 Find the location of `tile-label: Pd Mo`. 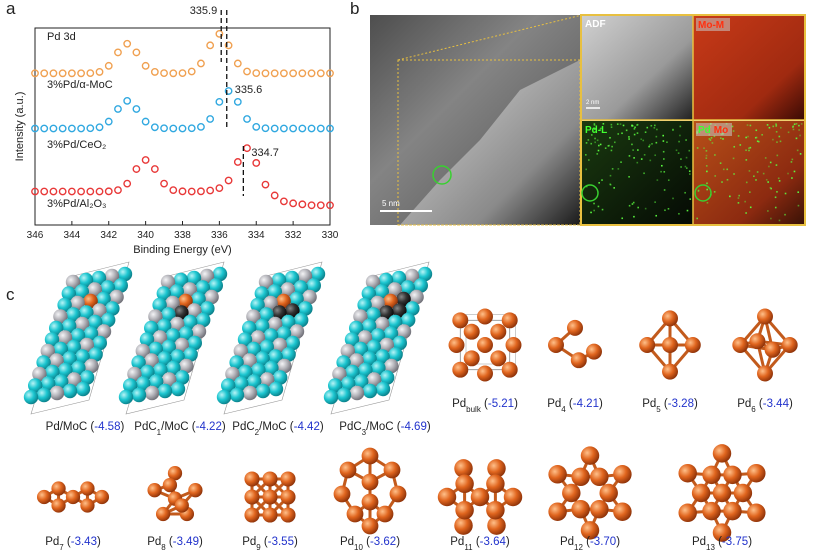

tile-label: Pd Mo is located at coordinates (713, 130).